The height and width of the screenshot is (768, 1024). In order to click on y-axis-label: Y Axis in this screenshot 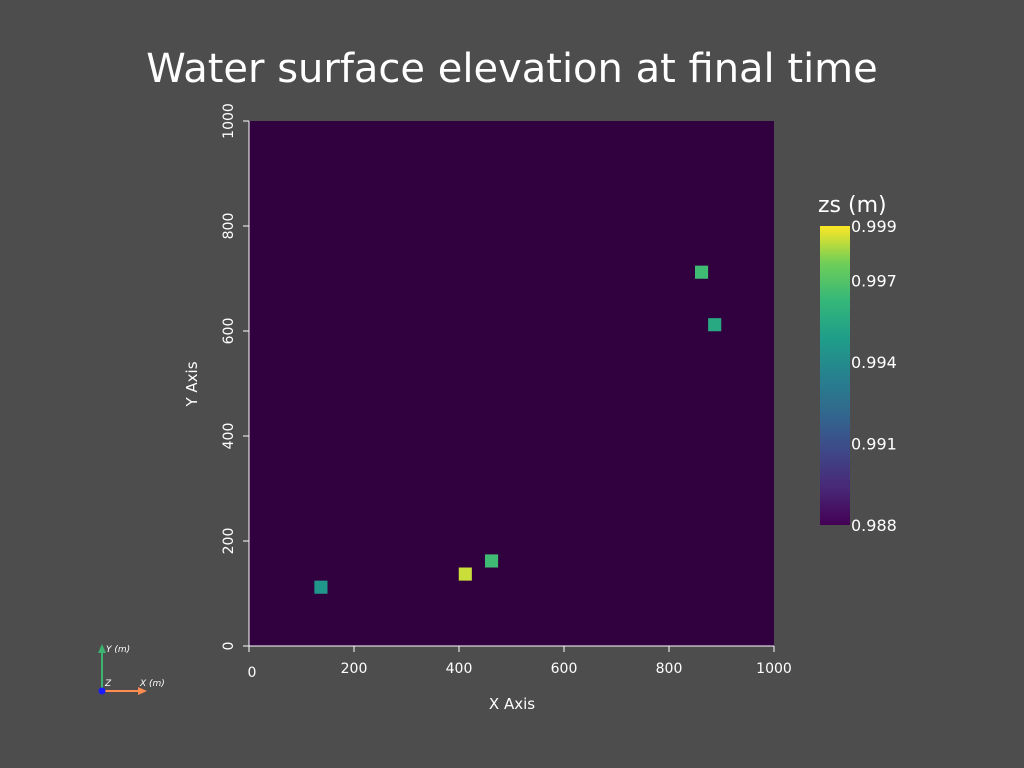, I will do `click(192, 384)`.